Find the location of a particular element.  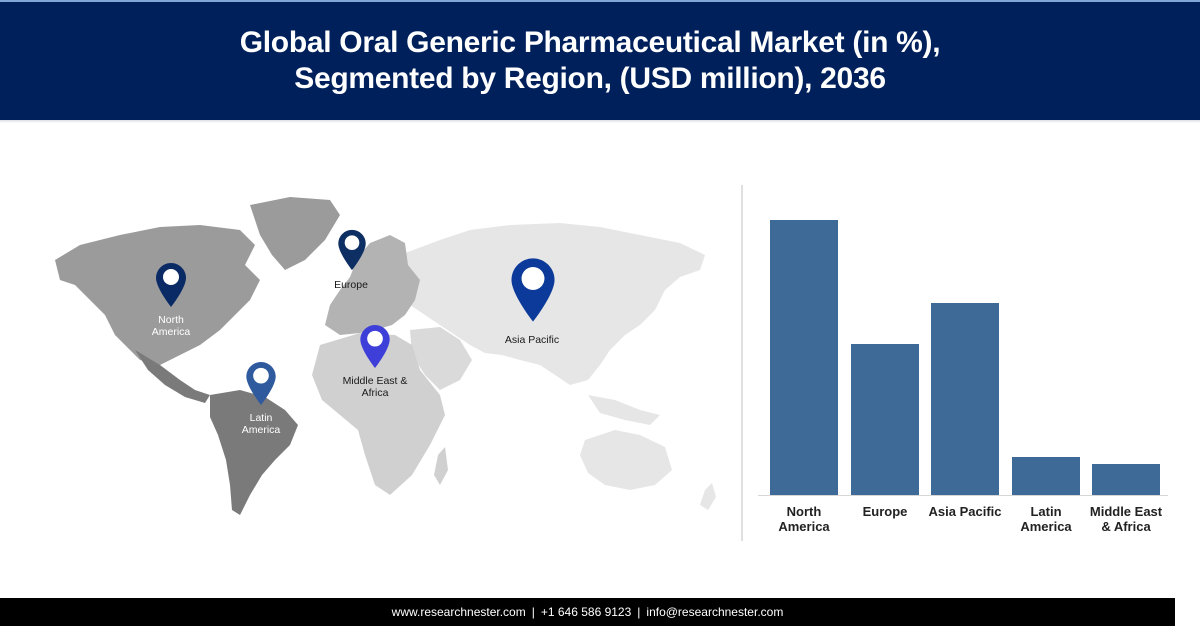

x-tick-label: Asia Pacific is located at coordinates (965, 511).